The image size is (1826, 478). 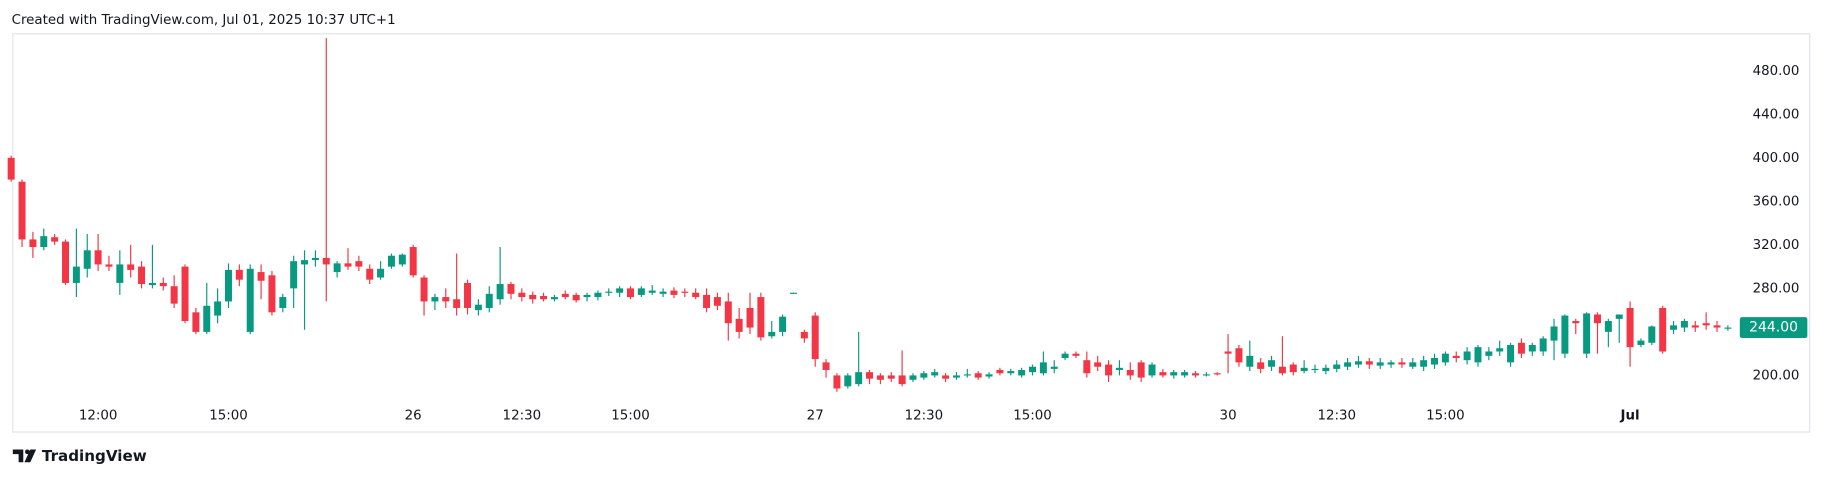 What do you see at coordinates (815, 416) in the screenshot?
I see `x-tick-label: 27` at bounding box center [815, 416].